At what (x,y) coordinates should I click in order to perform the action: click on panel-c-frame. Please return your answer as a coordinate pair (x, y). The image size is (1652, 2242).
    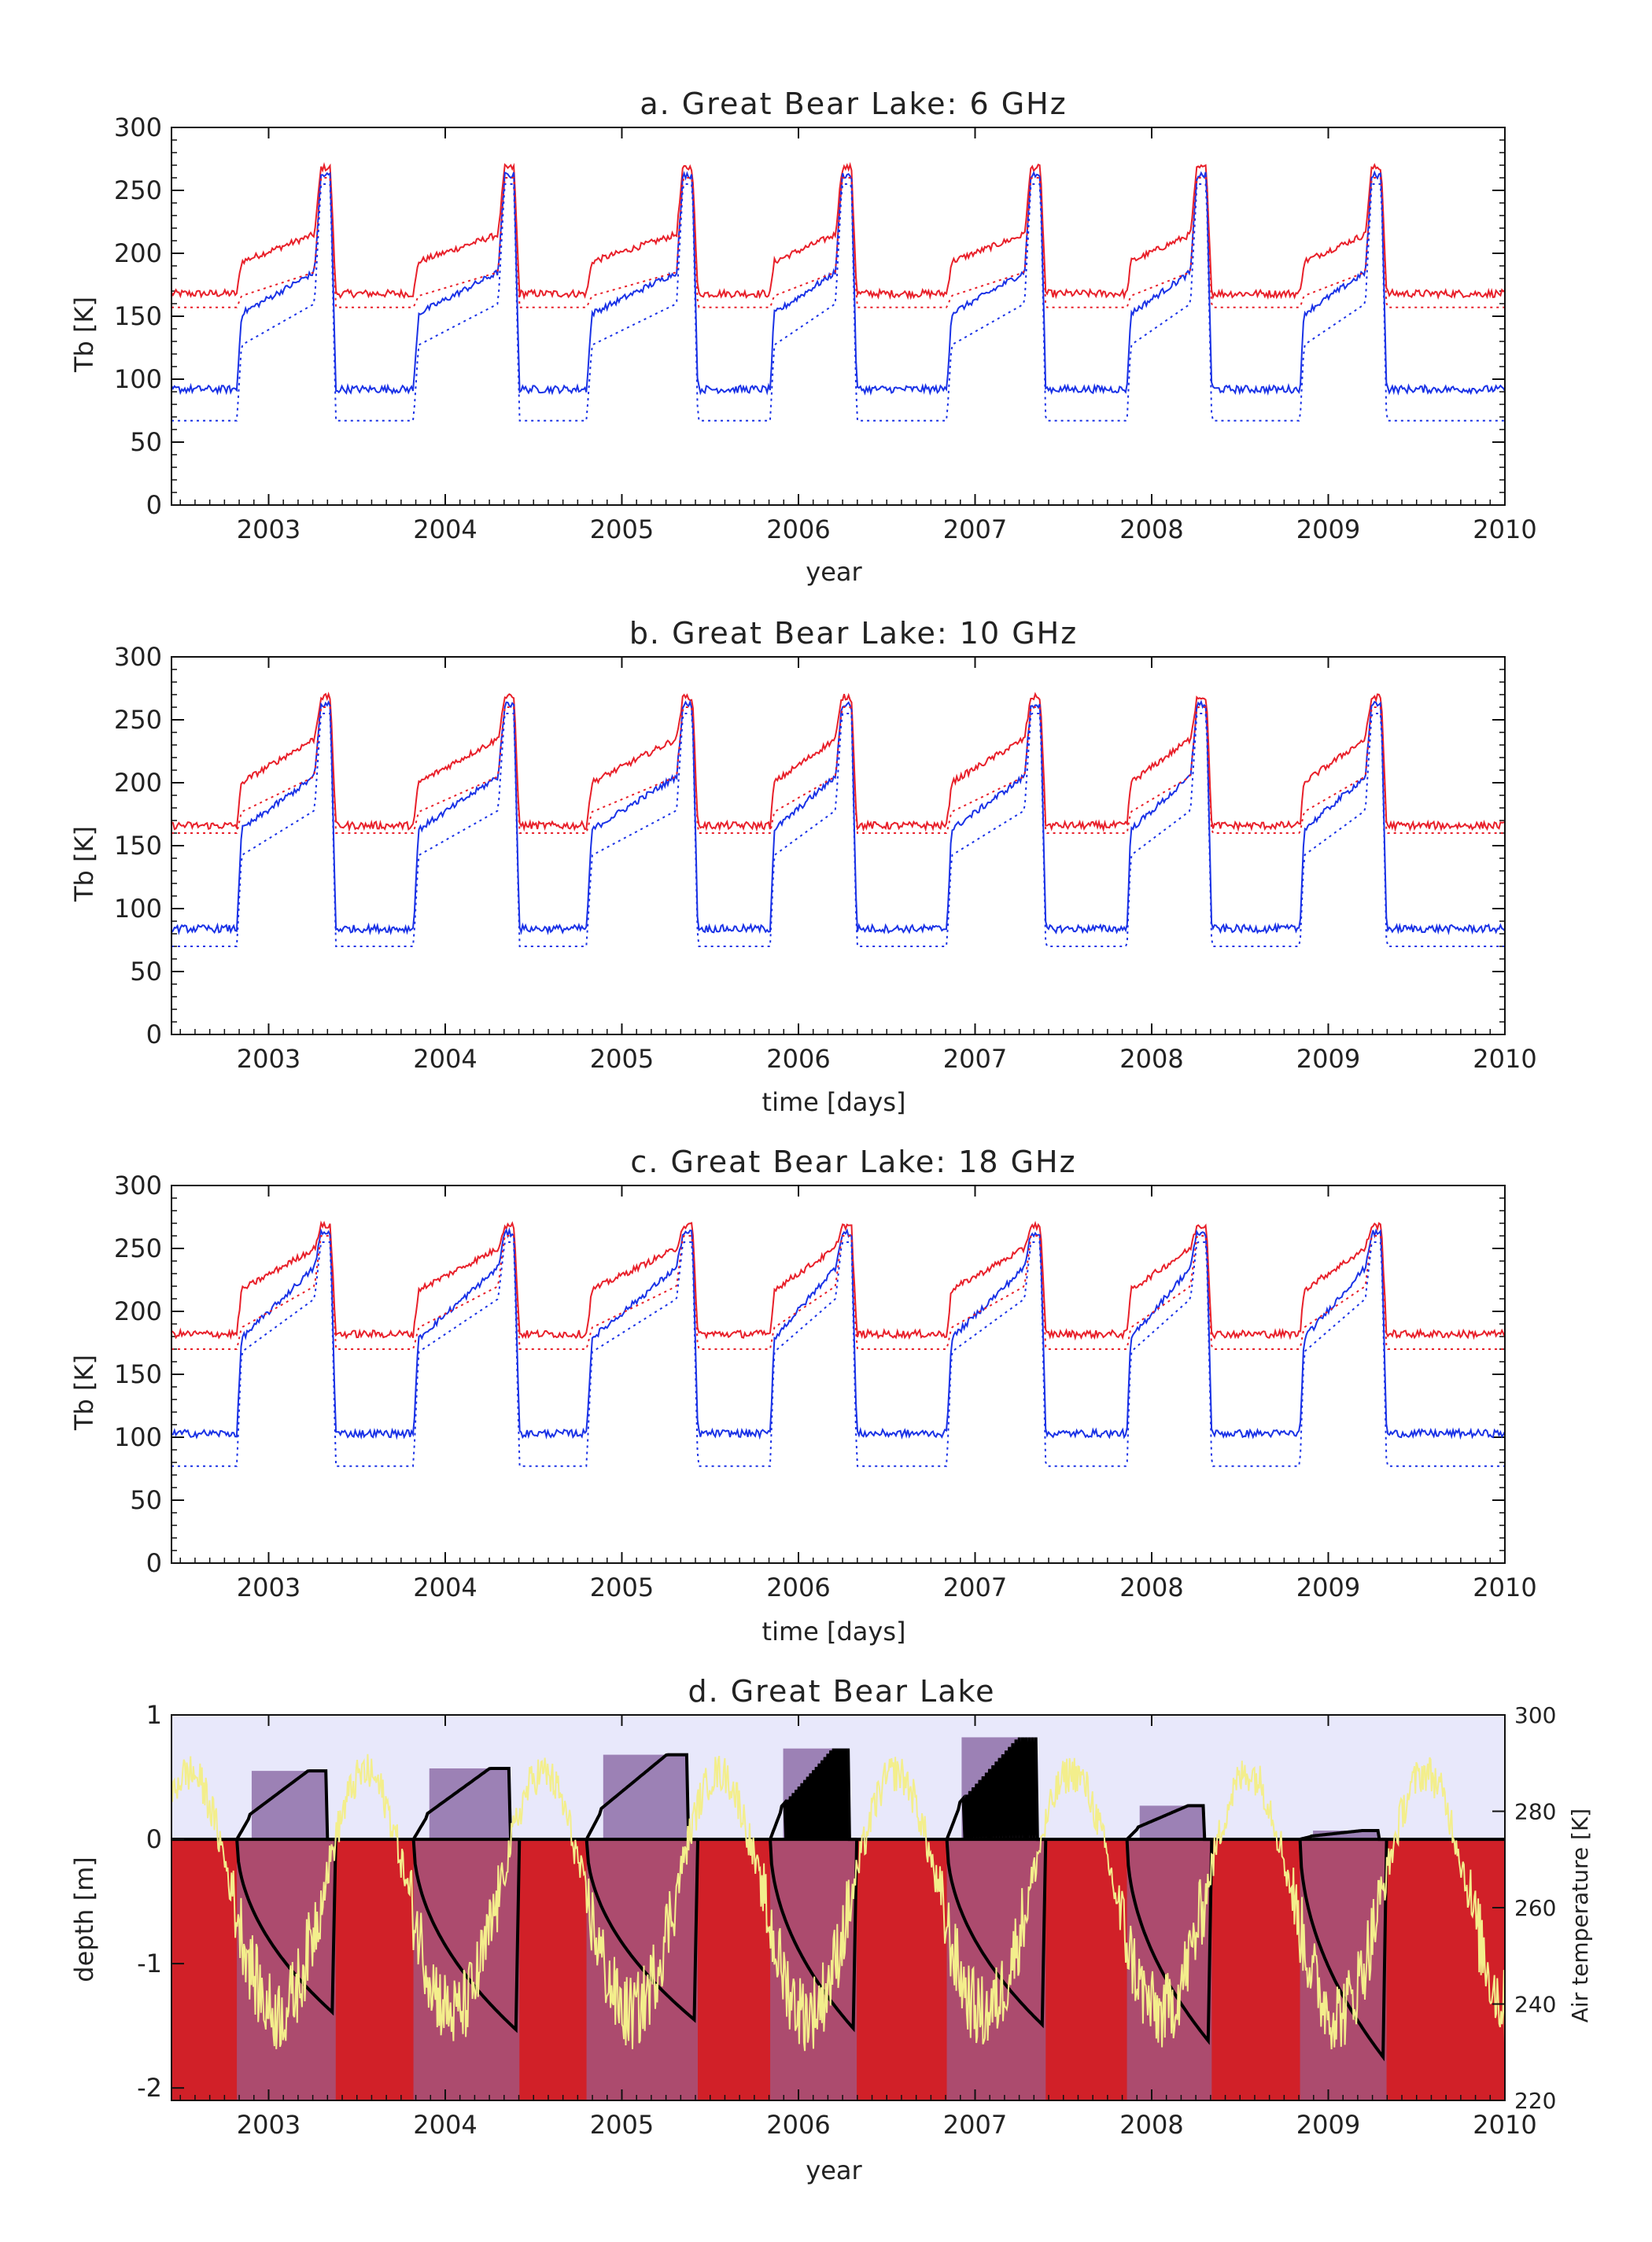
    Looking at the image, I should click on (838, 1374).